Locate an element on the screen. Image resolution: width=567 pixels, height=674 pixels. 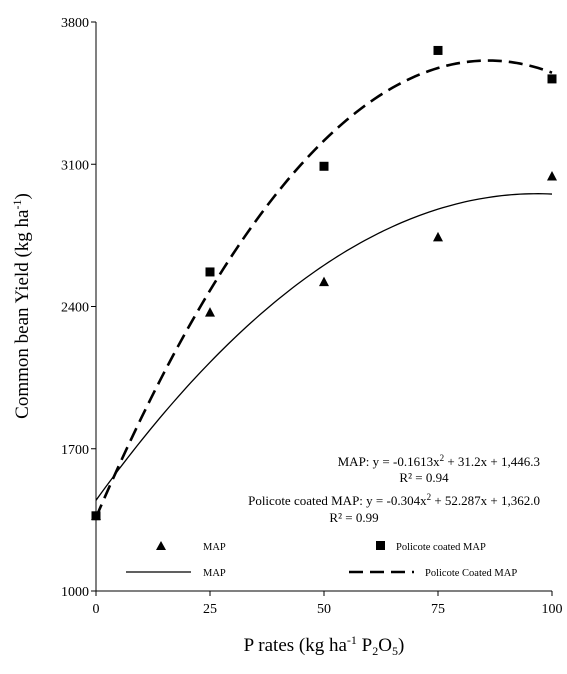
x-axis-title-main: P rates (kg ha is located at coordinates (296, 645).